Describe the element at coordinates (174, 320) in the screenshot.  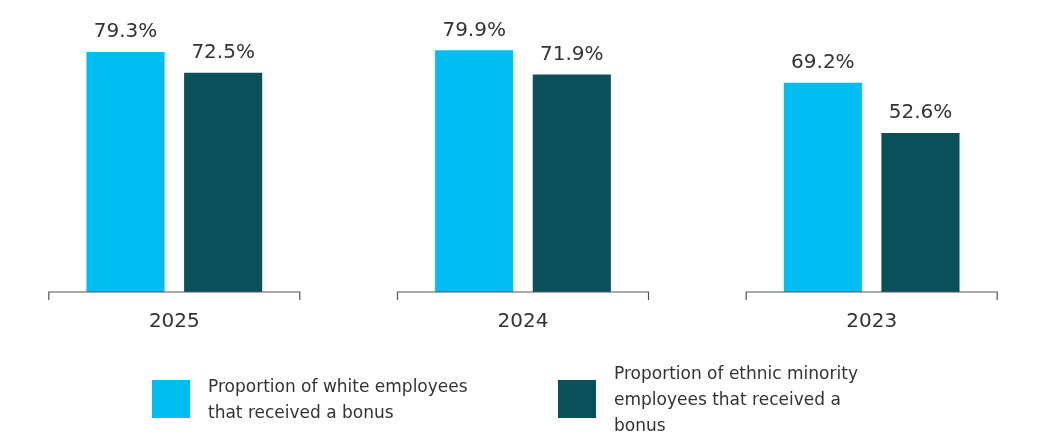
I see `x-tick-label: 2025` at that location.